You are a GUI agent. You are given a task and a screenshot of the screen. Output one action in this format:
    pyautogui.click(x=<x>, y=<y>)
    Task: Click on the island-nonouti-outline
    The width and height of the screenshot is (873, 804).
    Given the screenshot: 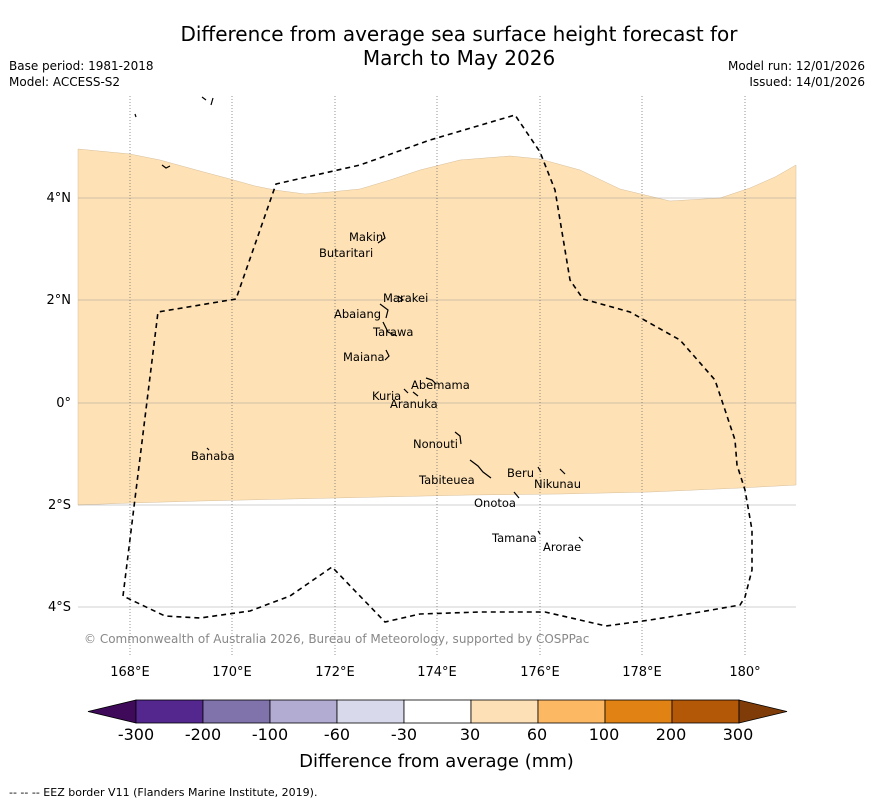 What is the action you would take?
    pyautogui.click(x=458, y=438)
    